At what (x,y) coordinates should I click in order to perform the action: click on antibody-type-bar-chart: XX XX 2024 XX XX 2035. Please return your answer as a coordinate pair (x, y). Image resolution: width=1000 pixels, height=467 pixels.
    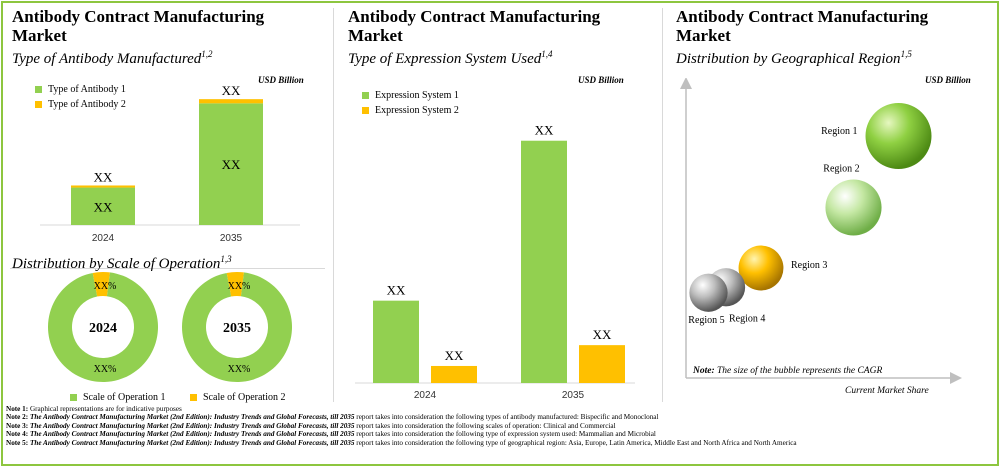
    Looking at the image, I should click on (170, 163).